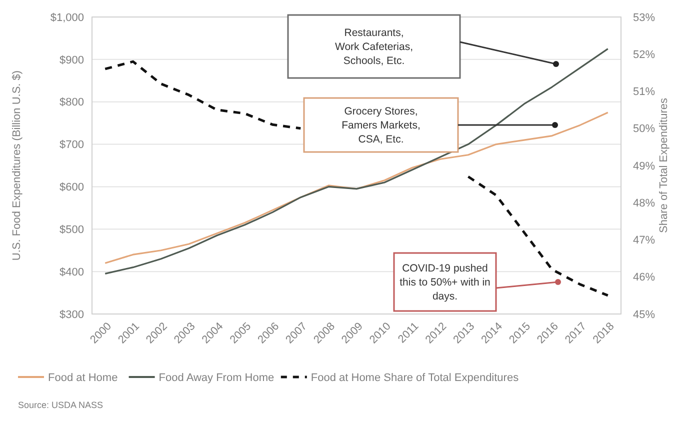  What do you see at coordinates (415, 378) in the screenshot?
I see `legend-label: Food at Home Share of Total Expenditures` at bounding box center [415, 378].